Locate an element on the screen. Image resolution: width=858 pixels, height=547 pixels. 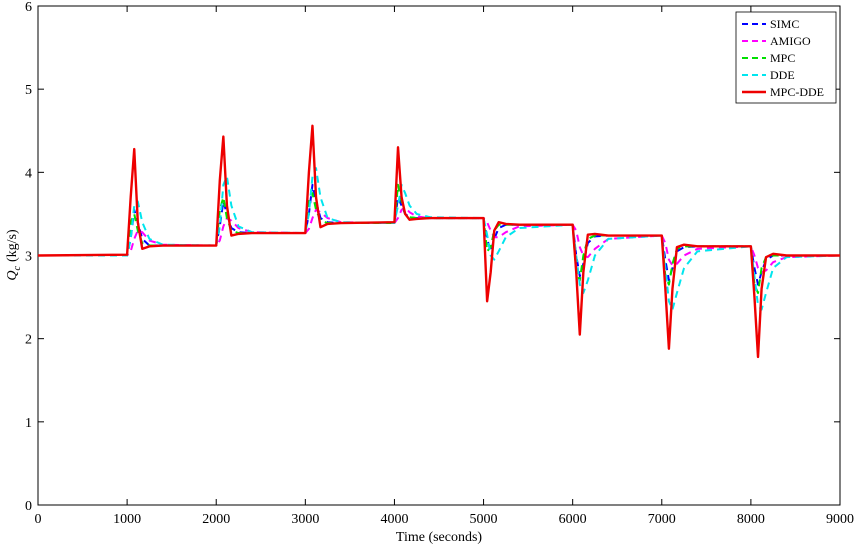
x-tick-label: 4000 is located at coordinates (394, 519).